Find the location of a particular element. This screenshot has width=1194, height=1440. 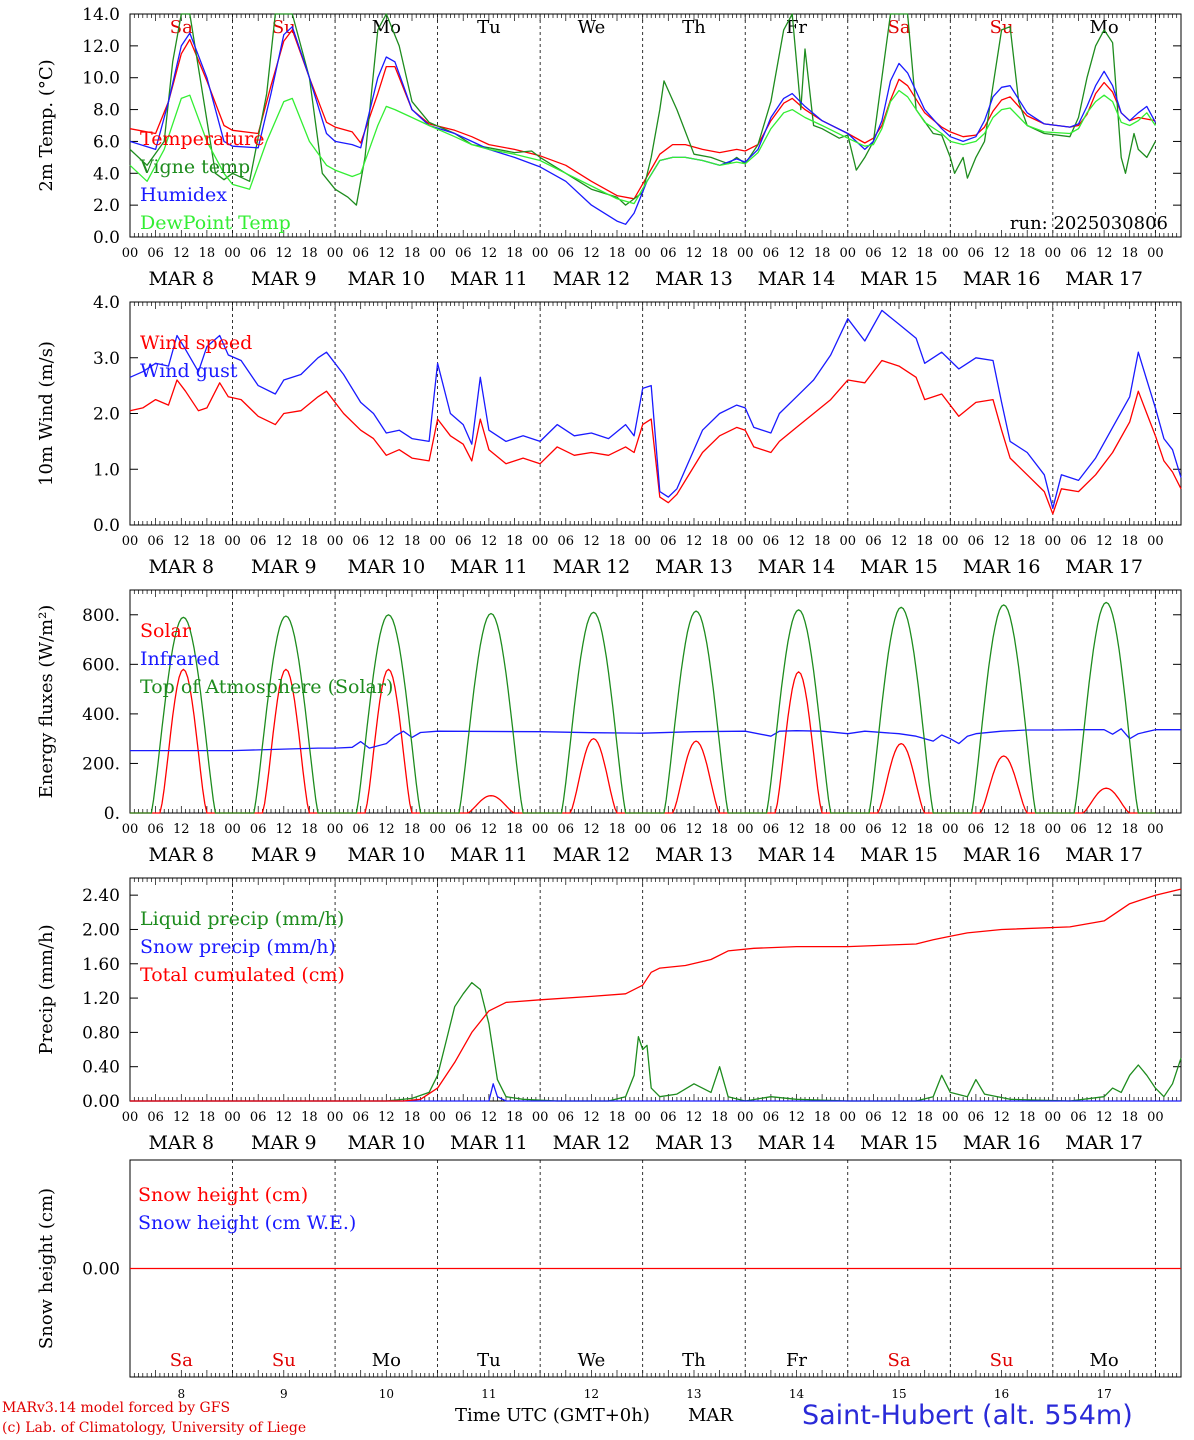

y-axis-label: Energy fluxes (W/m²) is located at coordinates (46, 702).